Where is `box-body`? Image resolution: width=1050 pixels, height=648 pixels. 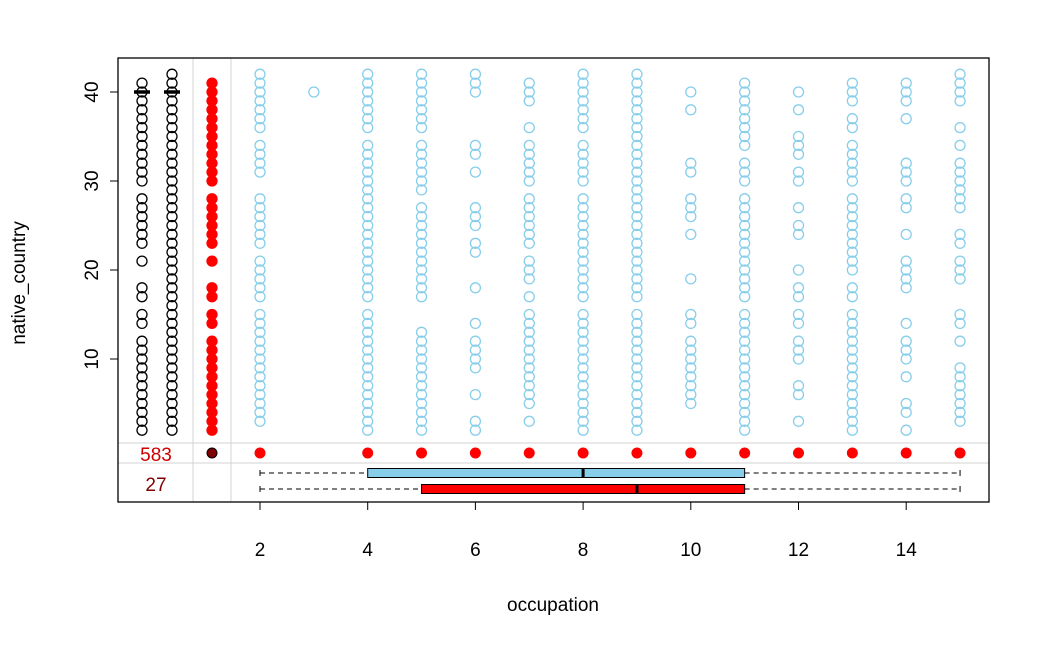 box-body is located at coordinates (583, 489).